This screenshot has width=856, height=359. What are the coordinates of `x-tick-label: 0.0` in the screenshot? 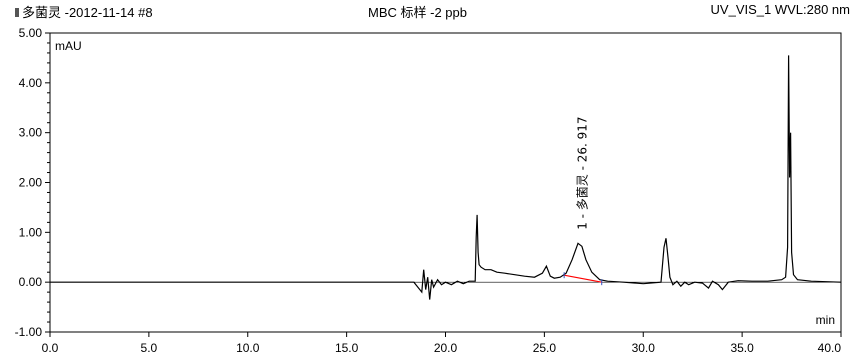 It's located at (50, 348).